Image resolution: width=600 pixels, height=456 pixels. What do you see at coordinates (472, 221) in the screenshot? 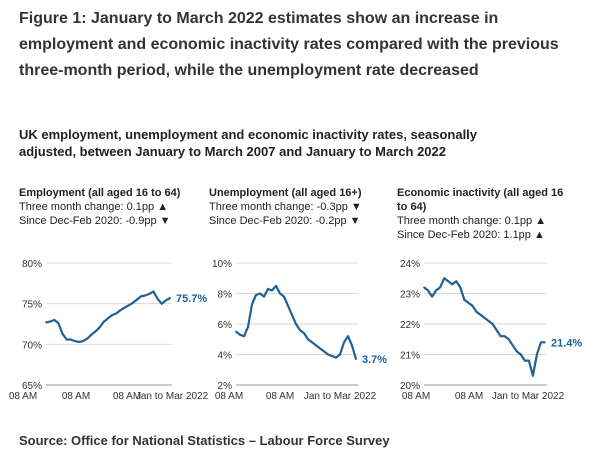
I see `inactivity-three-month-change: Three month change: 0.1pp ▲` at bounding box center [472, 221].